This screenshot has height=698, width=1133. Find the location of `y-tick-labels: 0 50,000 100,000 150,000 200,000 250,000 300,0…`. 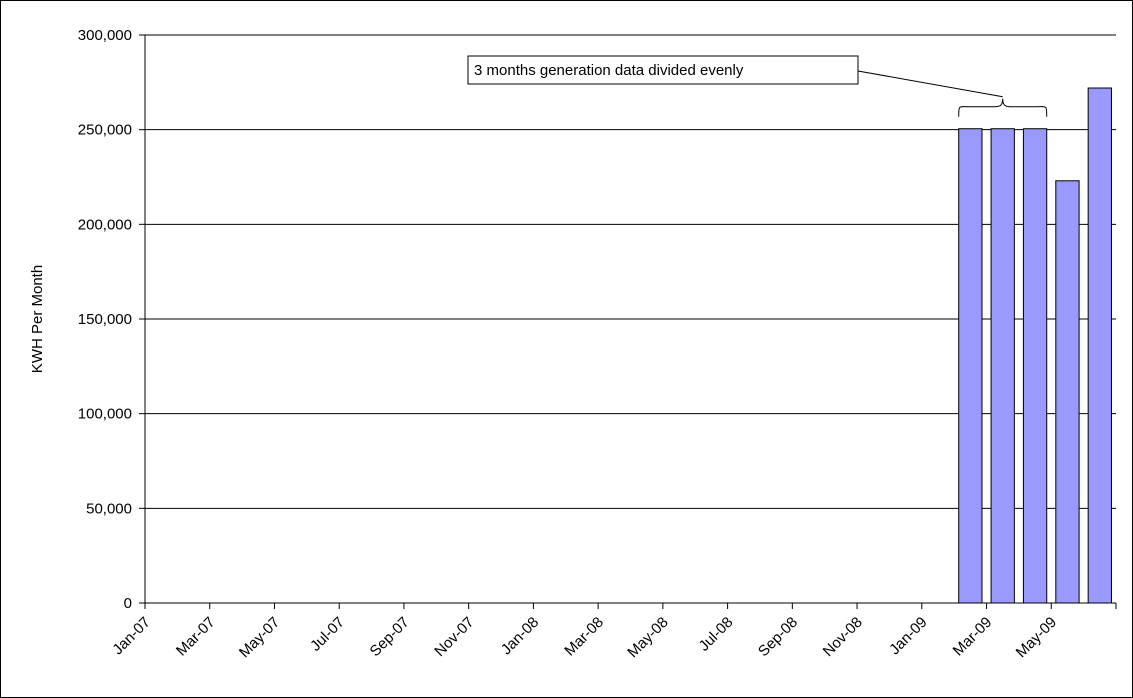

y-tick-labels: 0 50,000 100,000 150,000 200,000 250,000 300,0… is located at coordinates (105, 319).